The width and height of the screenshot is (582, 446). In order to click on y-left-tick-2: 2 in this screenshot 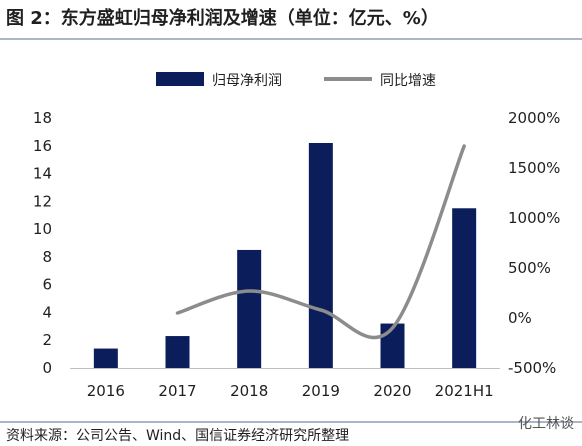, I will do `click(47, 340)`.